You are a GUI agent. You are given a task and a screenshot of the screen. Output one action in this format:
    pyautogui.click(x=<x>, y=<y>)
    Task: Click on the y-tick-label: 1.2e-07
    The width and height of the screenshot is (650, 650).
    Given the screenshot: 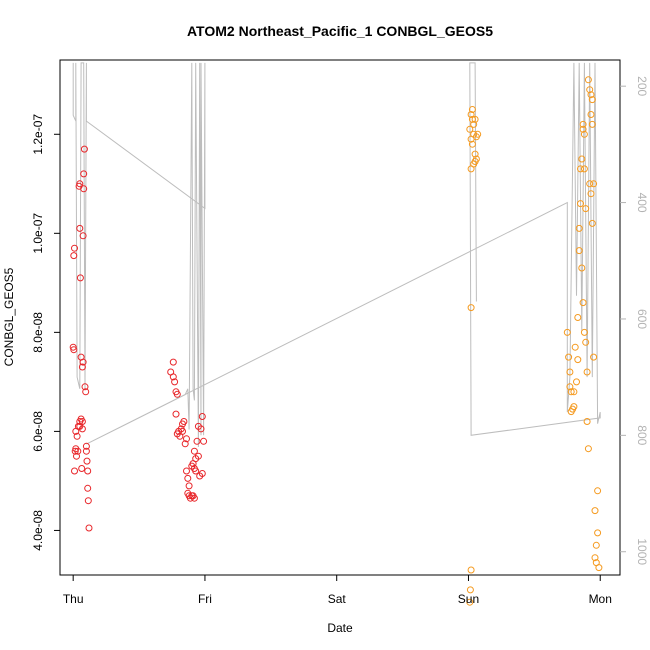 What is the action you would take?
    pyautogui.click(x=38, y=134)
    